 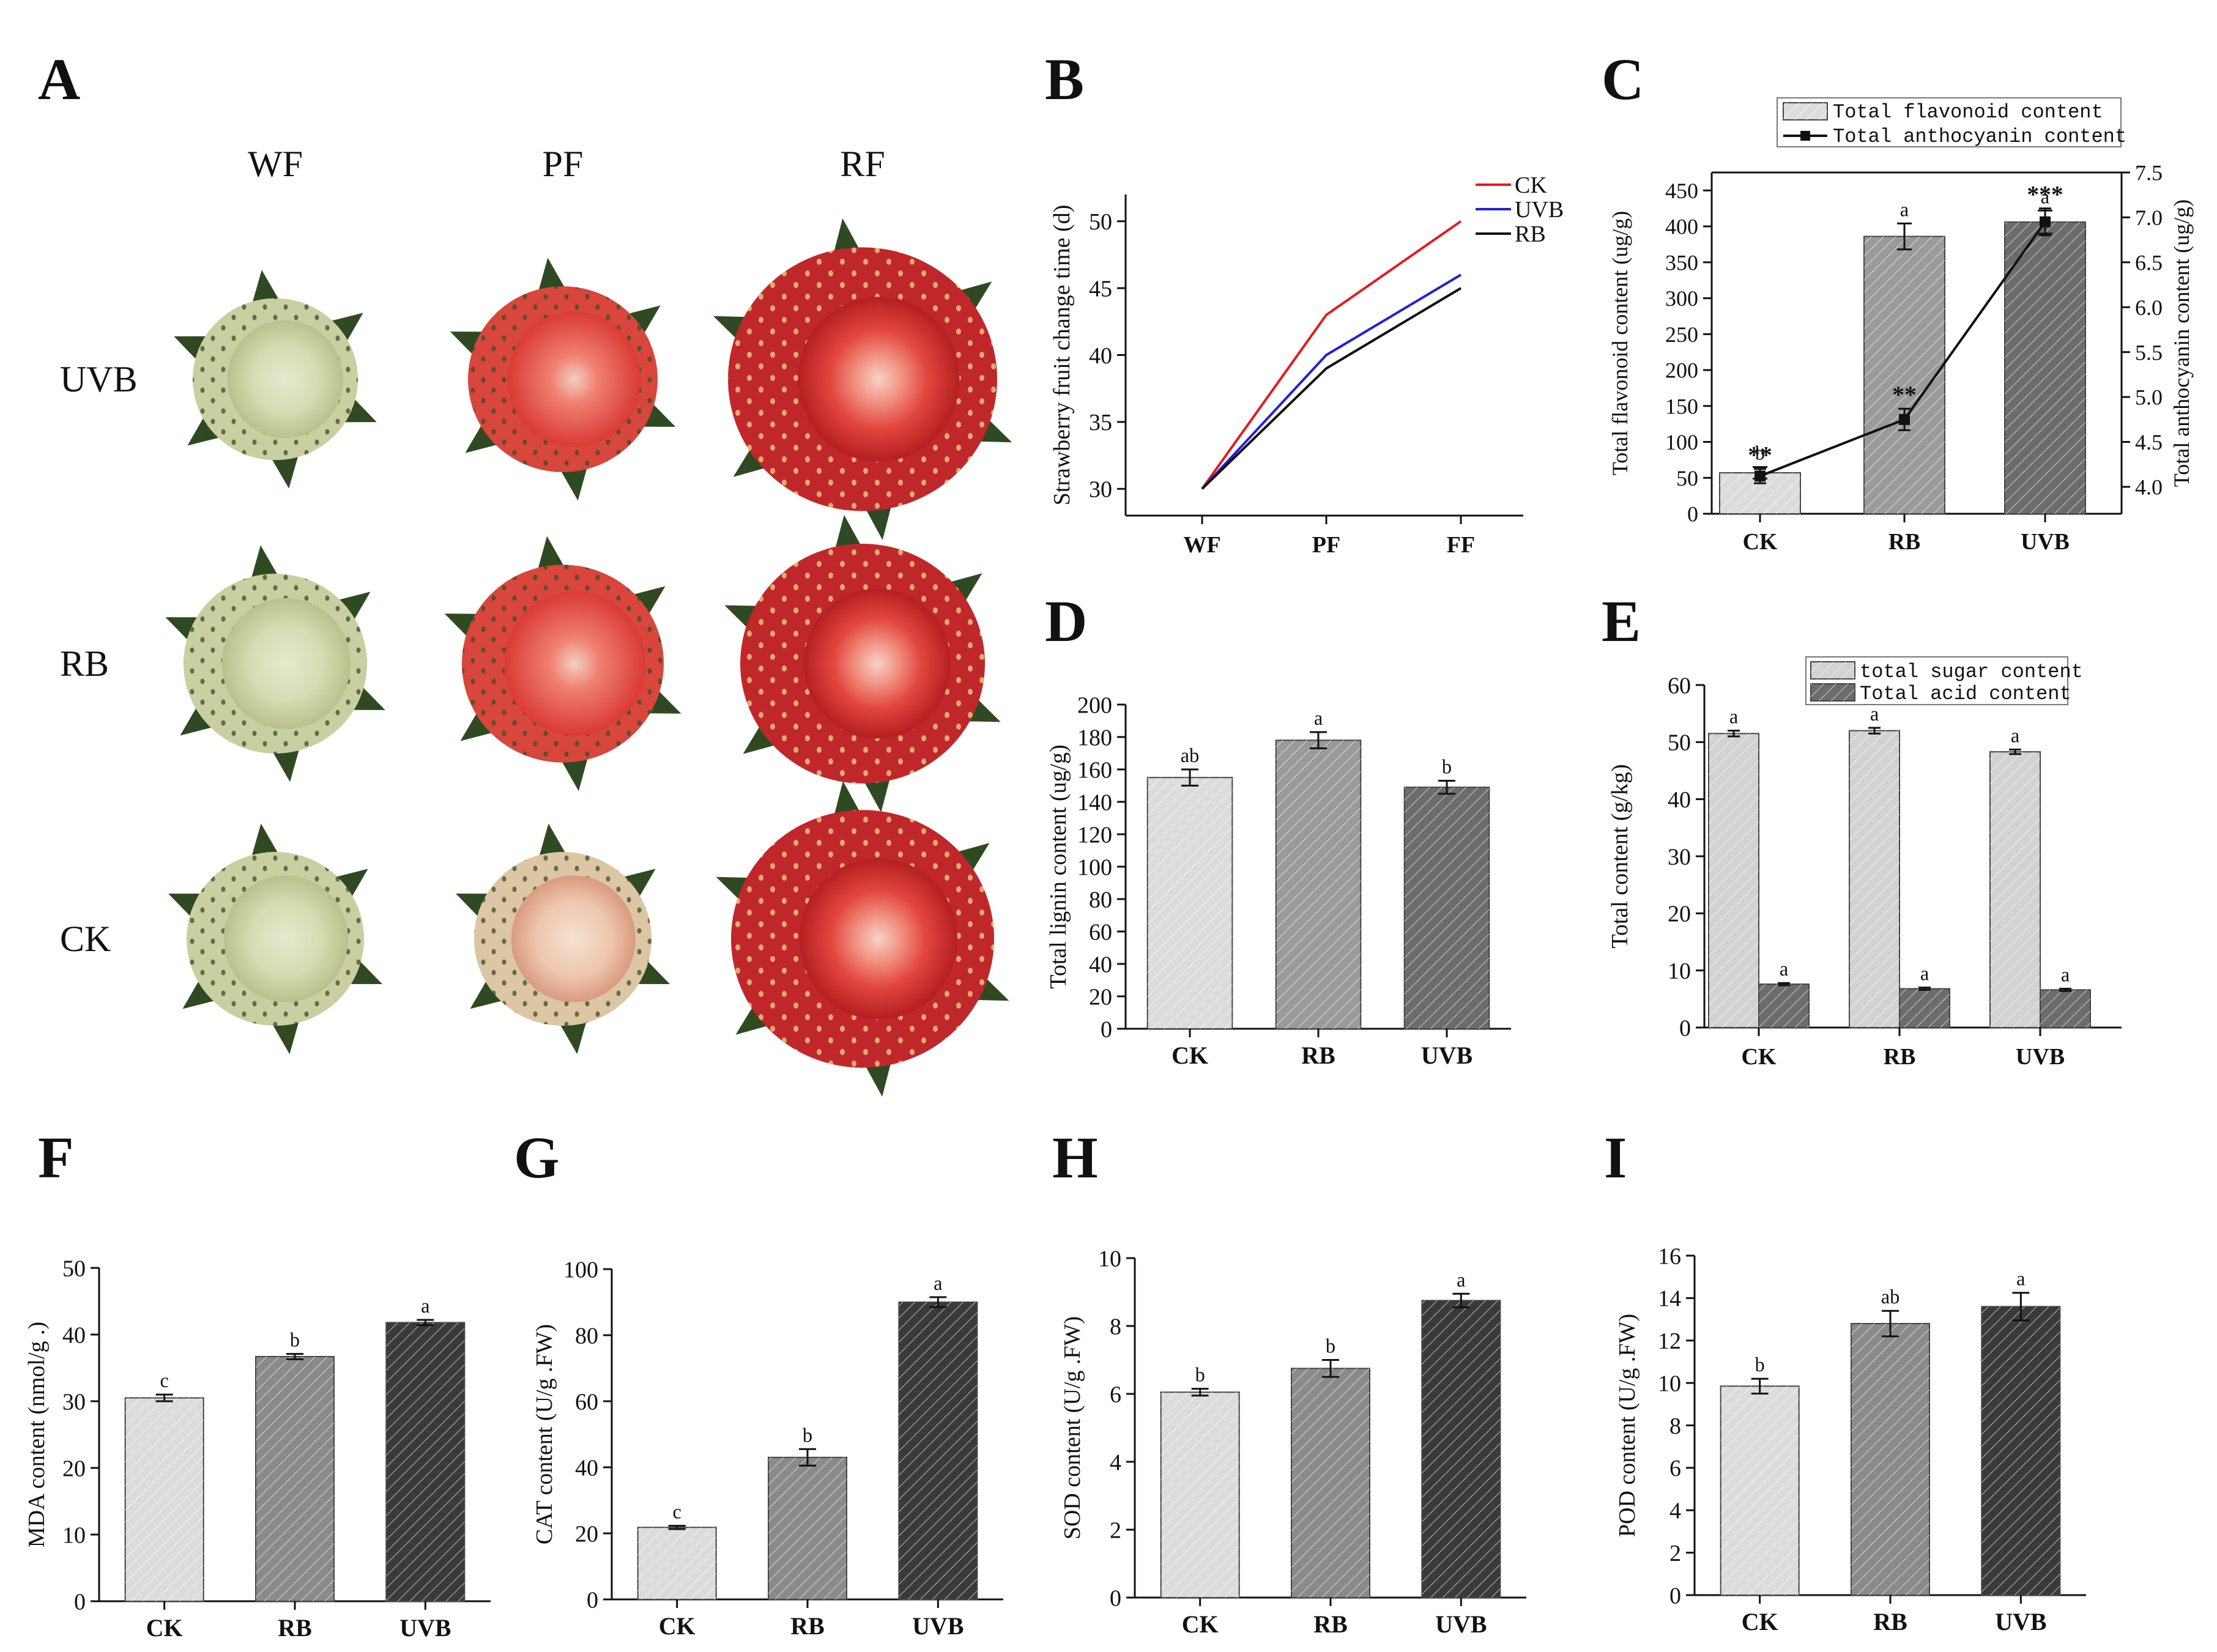 What do you see at coordinates (1681, 406) in the screenshot?
I see `y-tick-label: 150` at bounding box center [1681, 406].